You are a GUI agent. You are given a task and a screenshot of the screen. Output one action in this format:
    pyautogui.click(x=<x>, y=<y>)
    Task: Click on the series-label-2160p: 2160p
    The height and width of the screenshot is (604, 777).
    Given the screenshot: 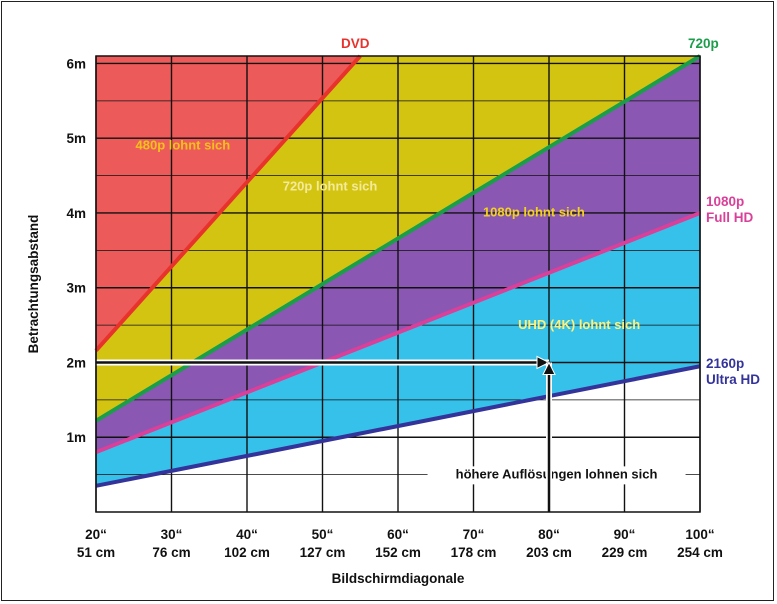 What is the action you would take?
    pyautogui.click(x=725, y=363)
    